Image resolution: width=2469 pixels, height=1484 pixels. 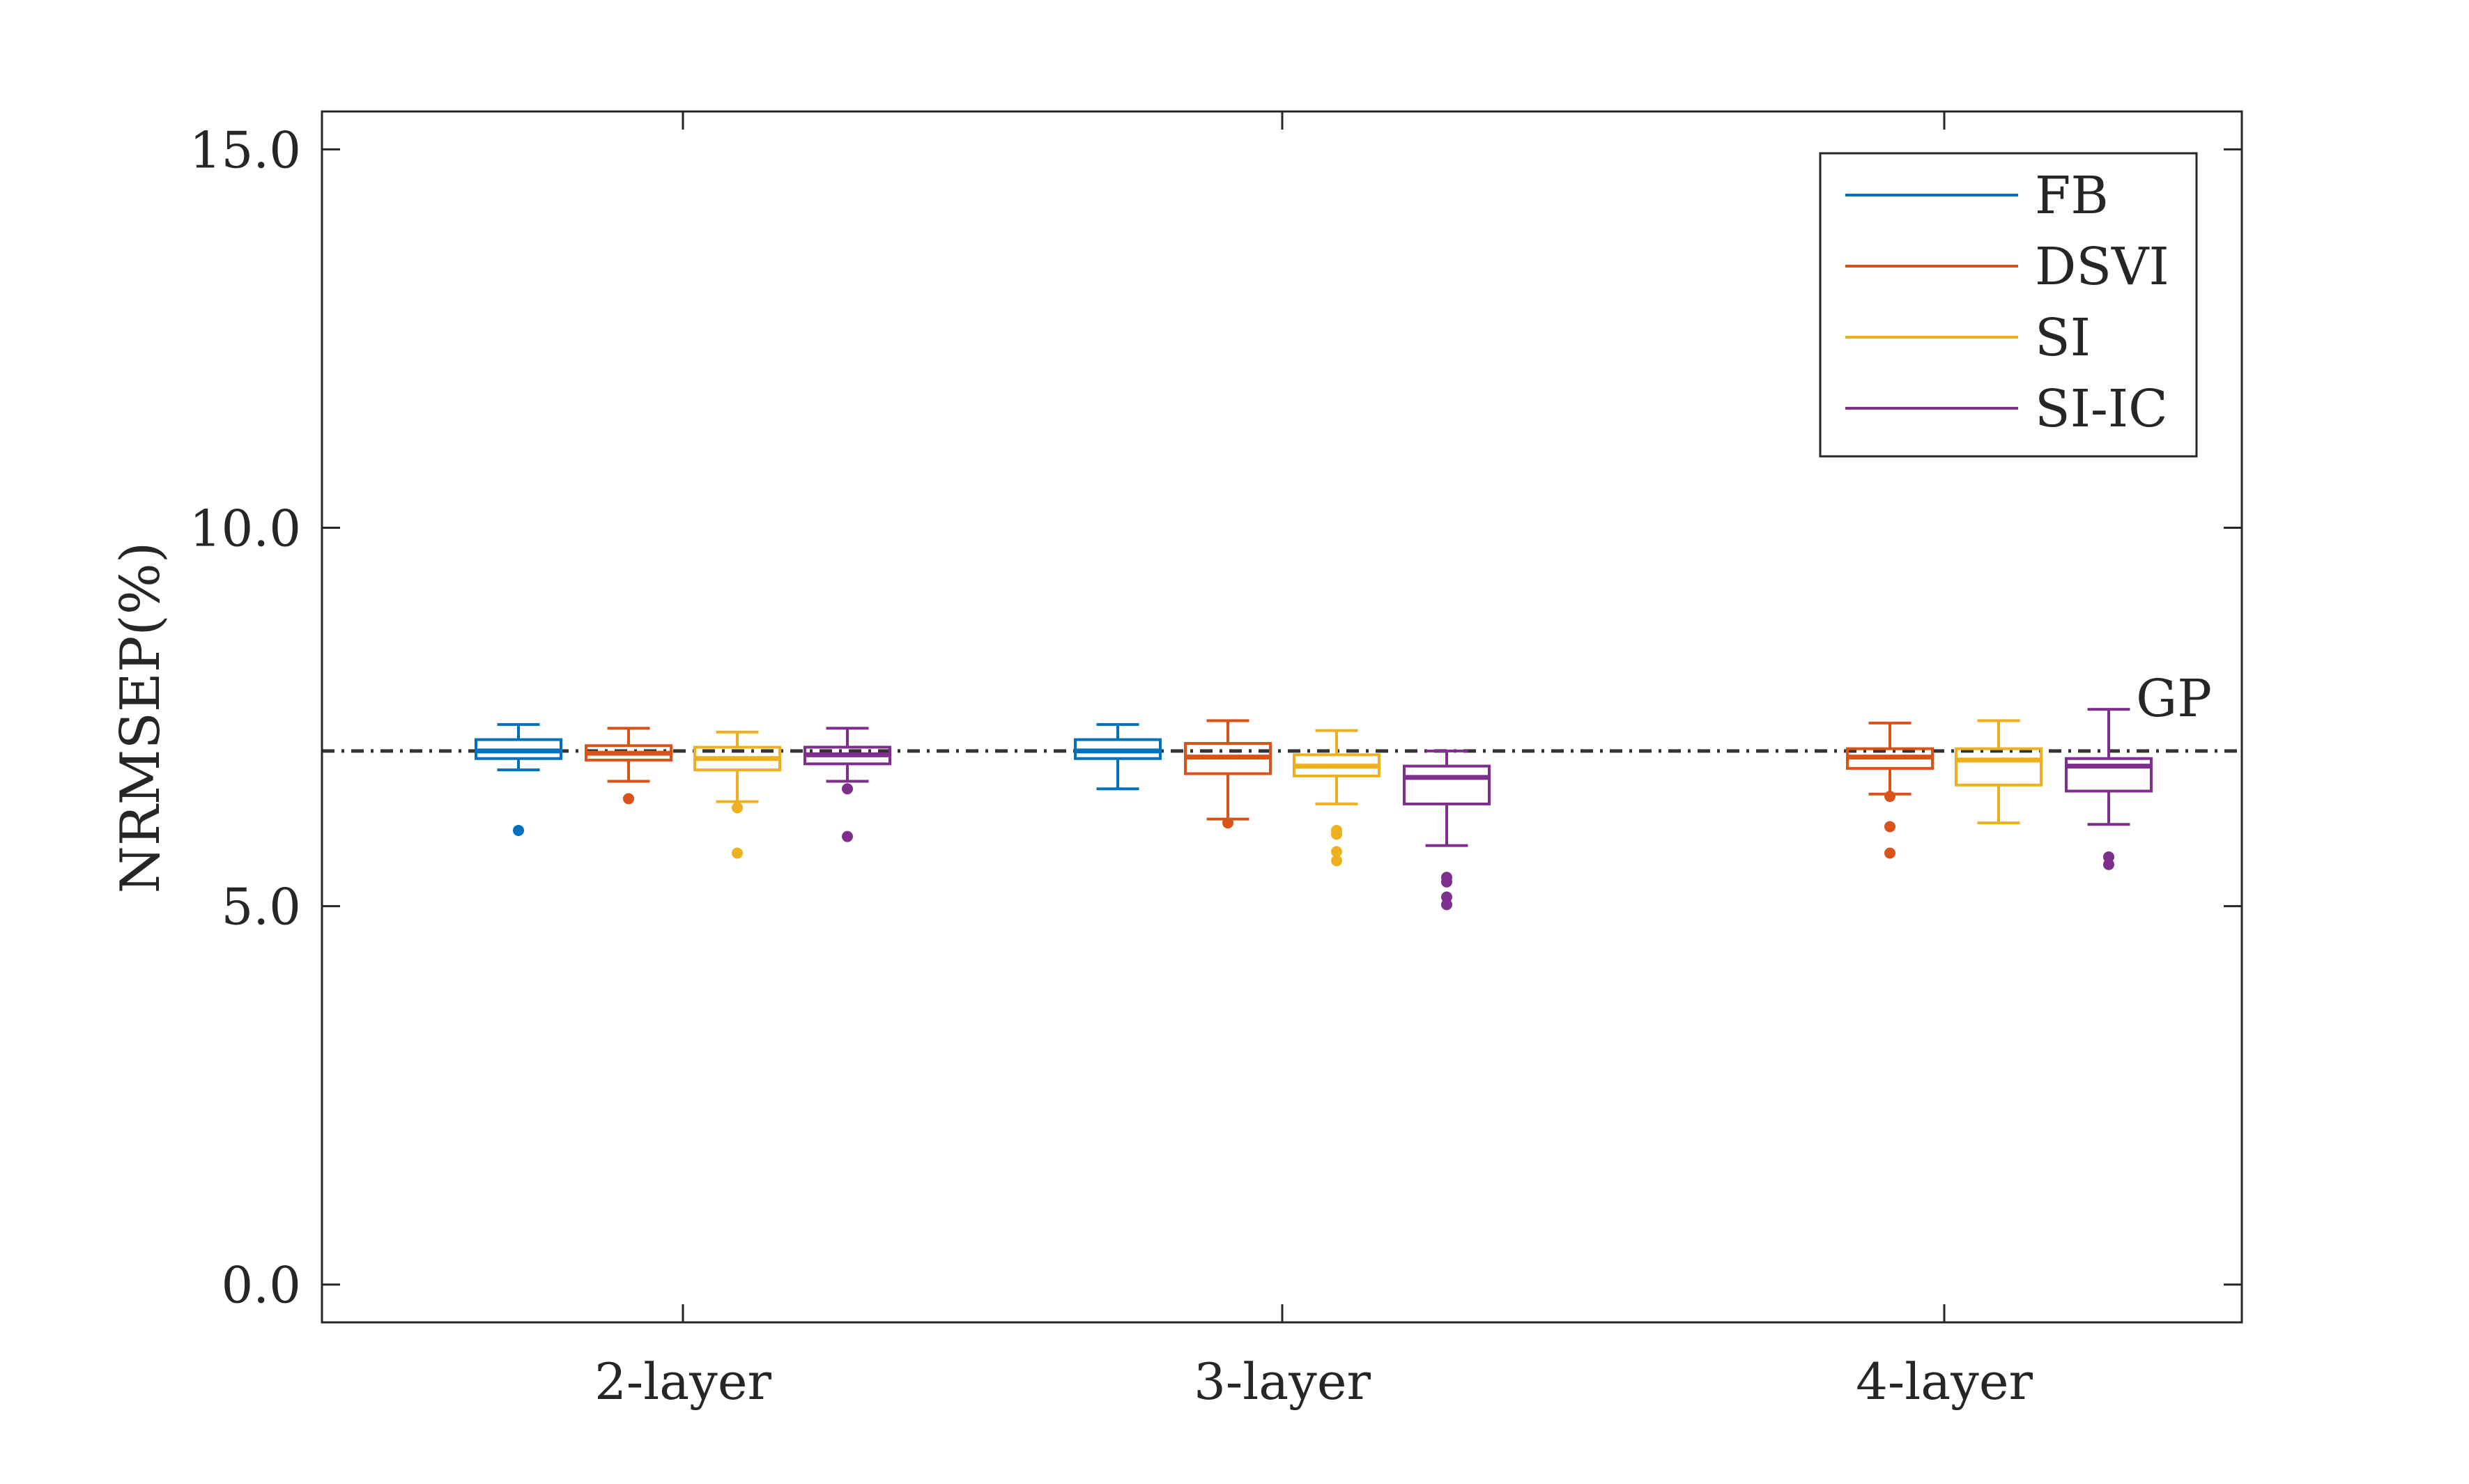 I want to click on x-tick-label: 4-layer, so click(x=1944, y=1381).